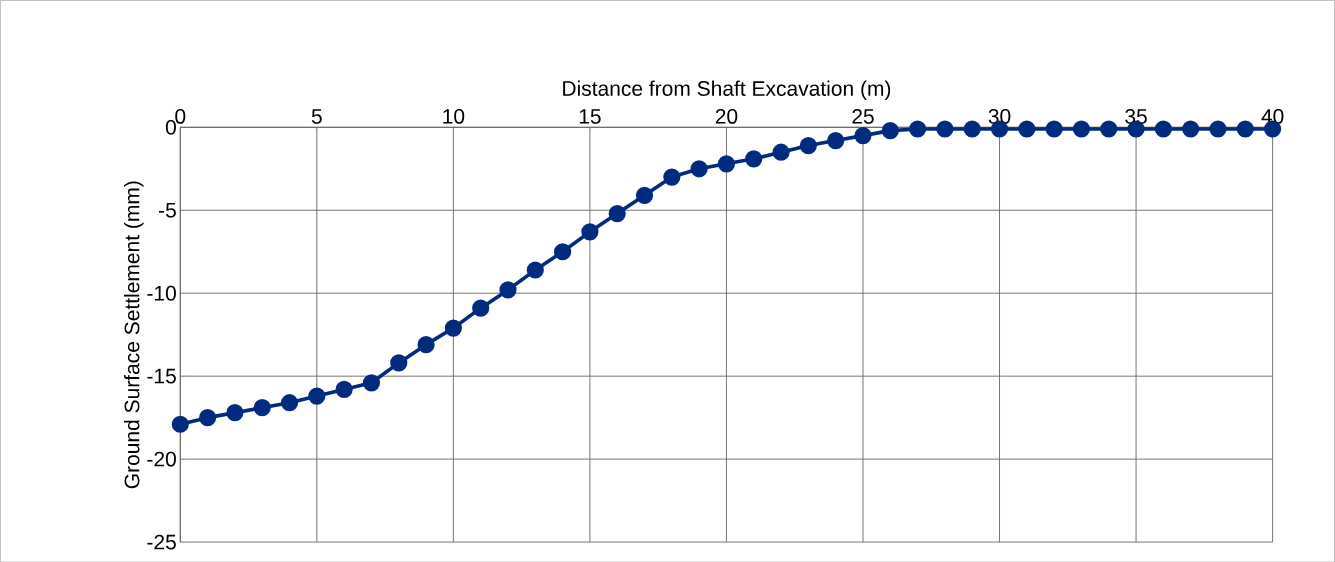  Describe the element at coordinates (161, 542) in the screenshot. I see `y-tick-label: -25` at that location.